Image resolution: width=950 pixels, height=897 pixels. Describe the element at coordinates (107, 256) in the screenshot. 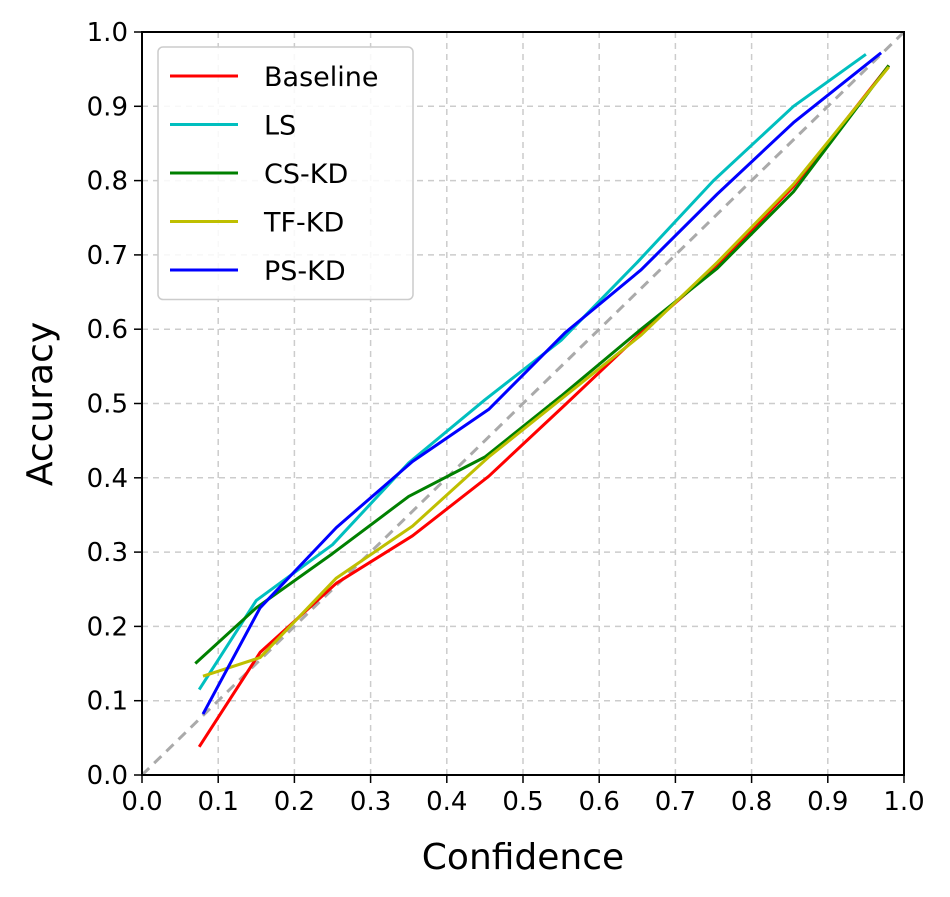

I see `y-tick-label-7: 0.7` at that location.